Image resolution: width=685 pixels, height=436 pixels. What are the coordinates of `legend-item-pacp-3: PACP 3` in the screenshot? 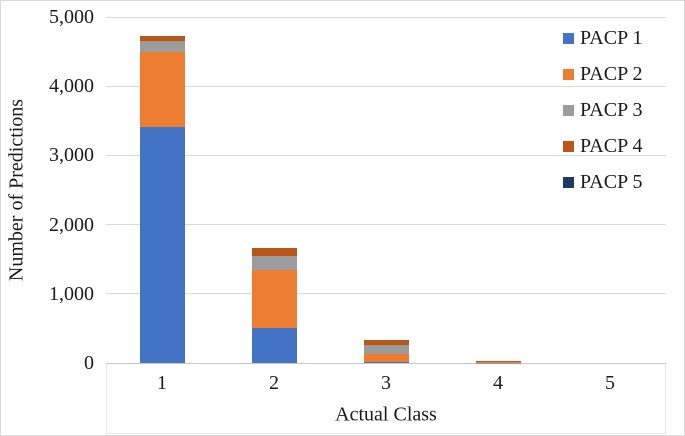 It's located at (602, 110).